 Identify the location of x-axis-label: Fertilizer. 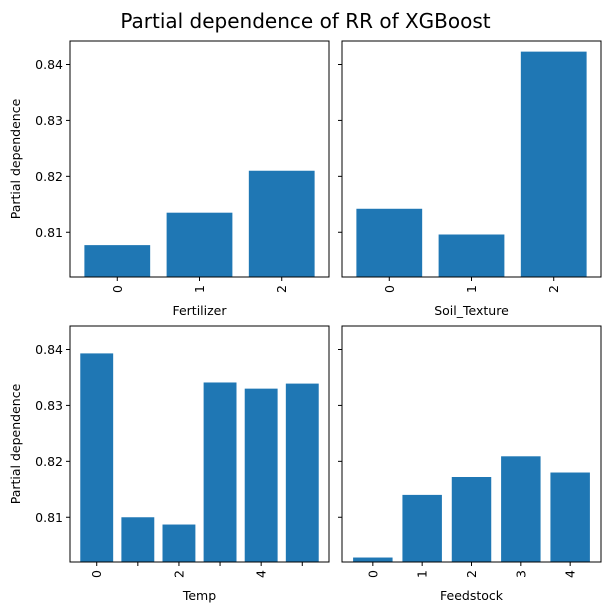
(199, 310).